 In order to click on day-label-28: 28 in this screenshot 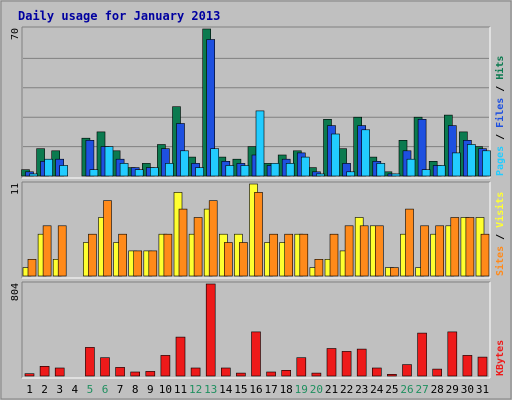, I will do `click(437, 389)`.